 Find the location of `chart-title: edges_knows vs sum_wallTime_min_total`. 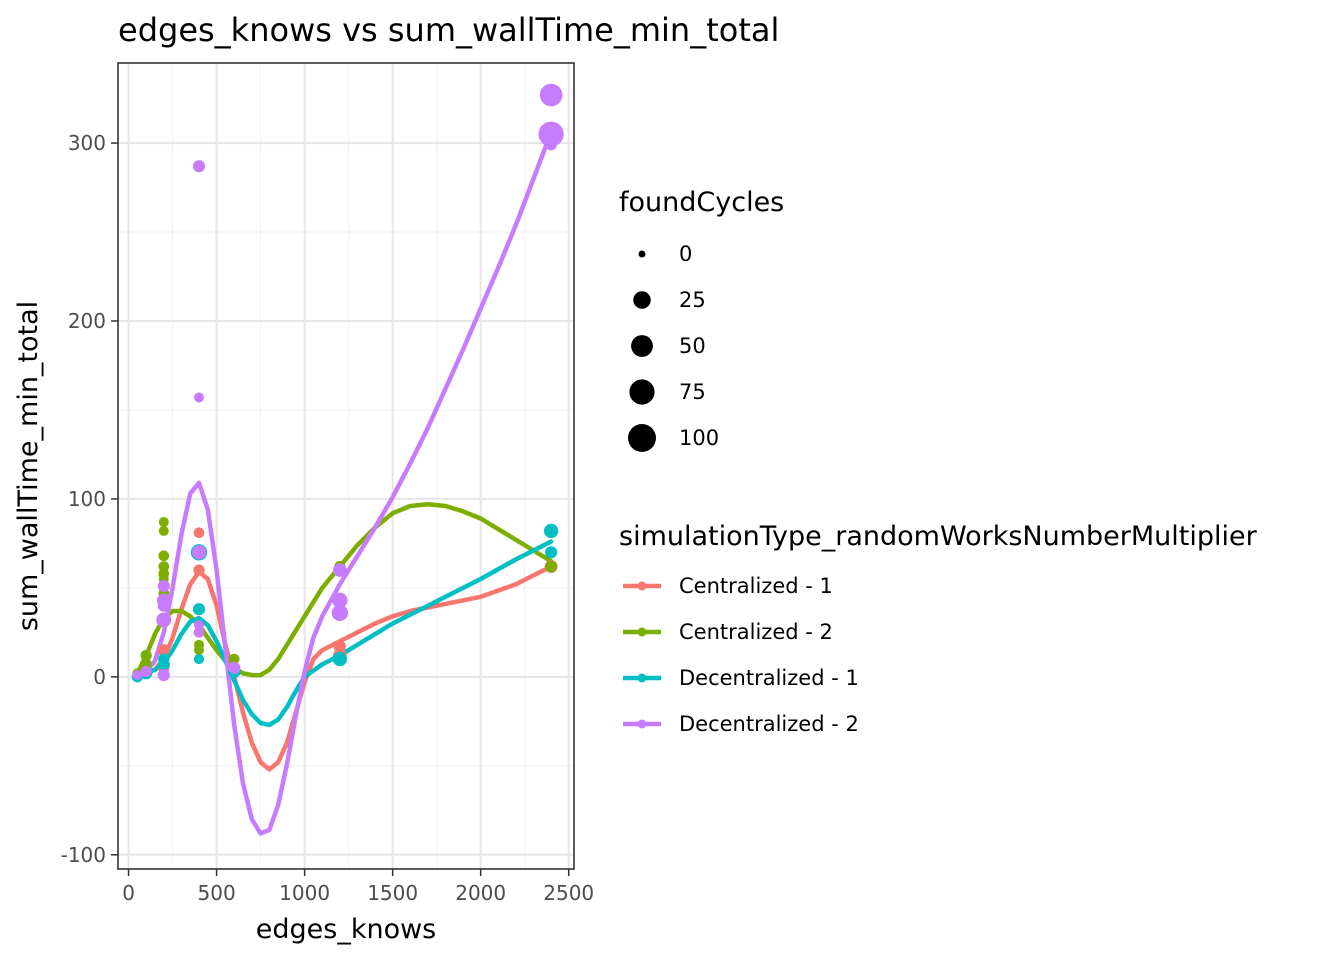

chart-title: edges_knows vs sum_wallTime_min_total is located at coordinates (448, 30).